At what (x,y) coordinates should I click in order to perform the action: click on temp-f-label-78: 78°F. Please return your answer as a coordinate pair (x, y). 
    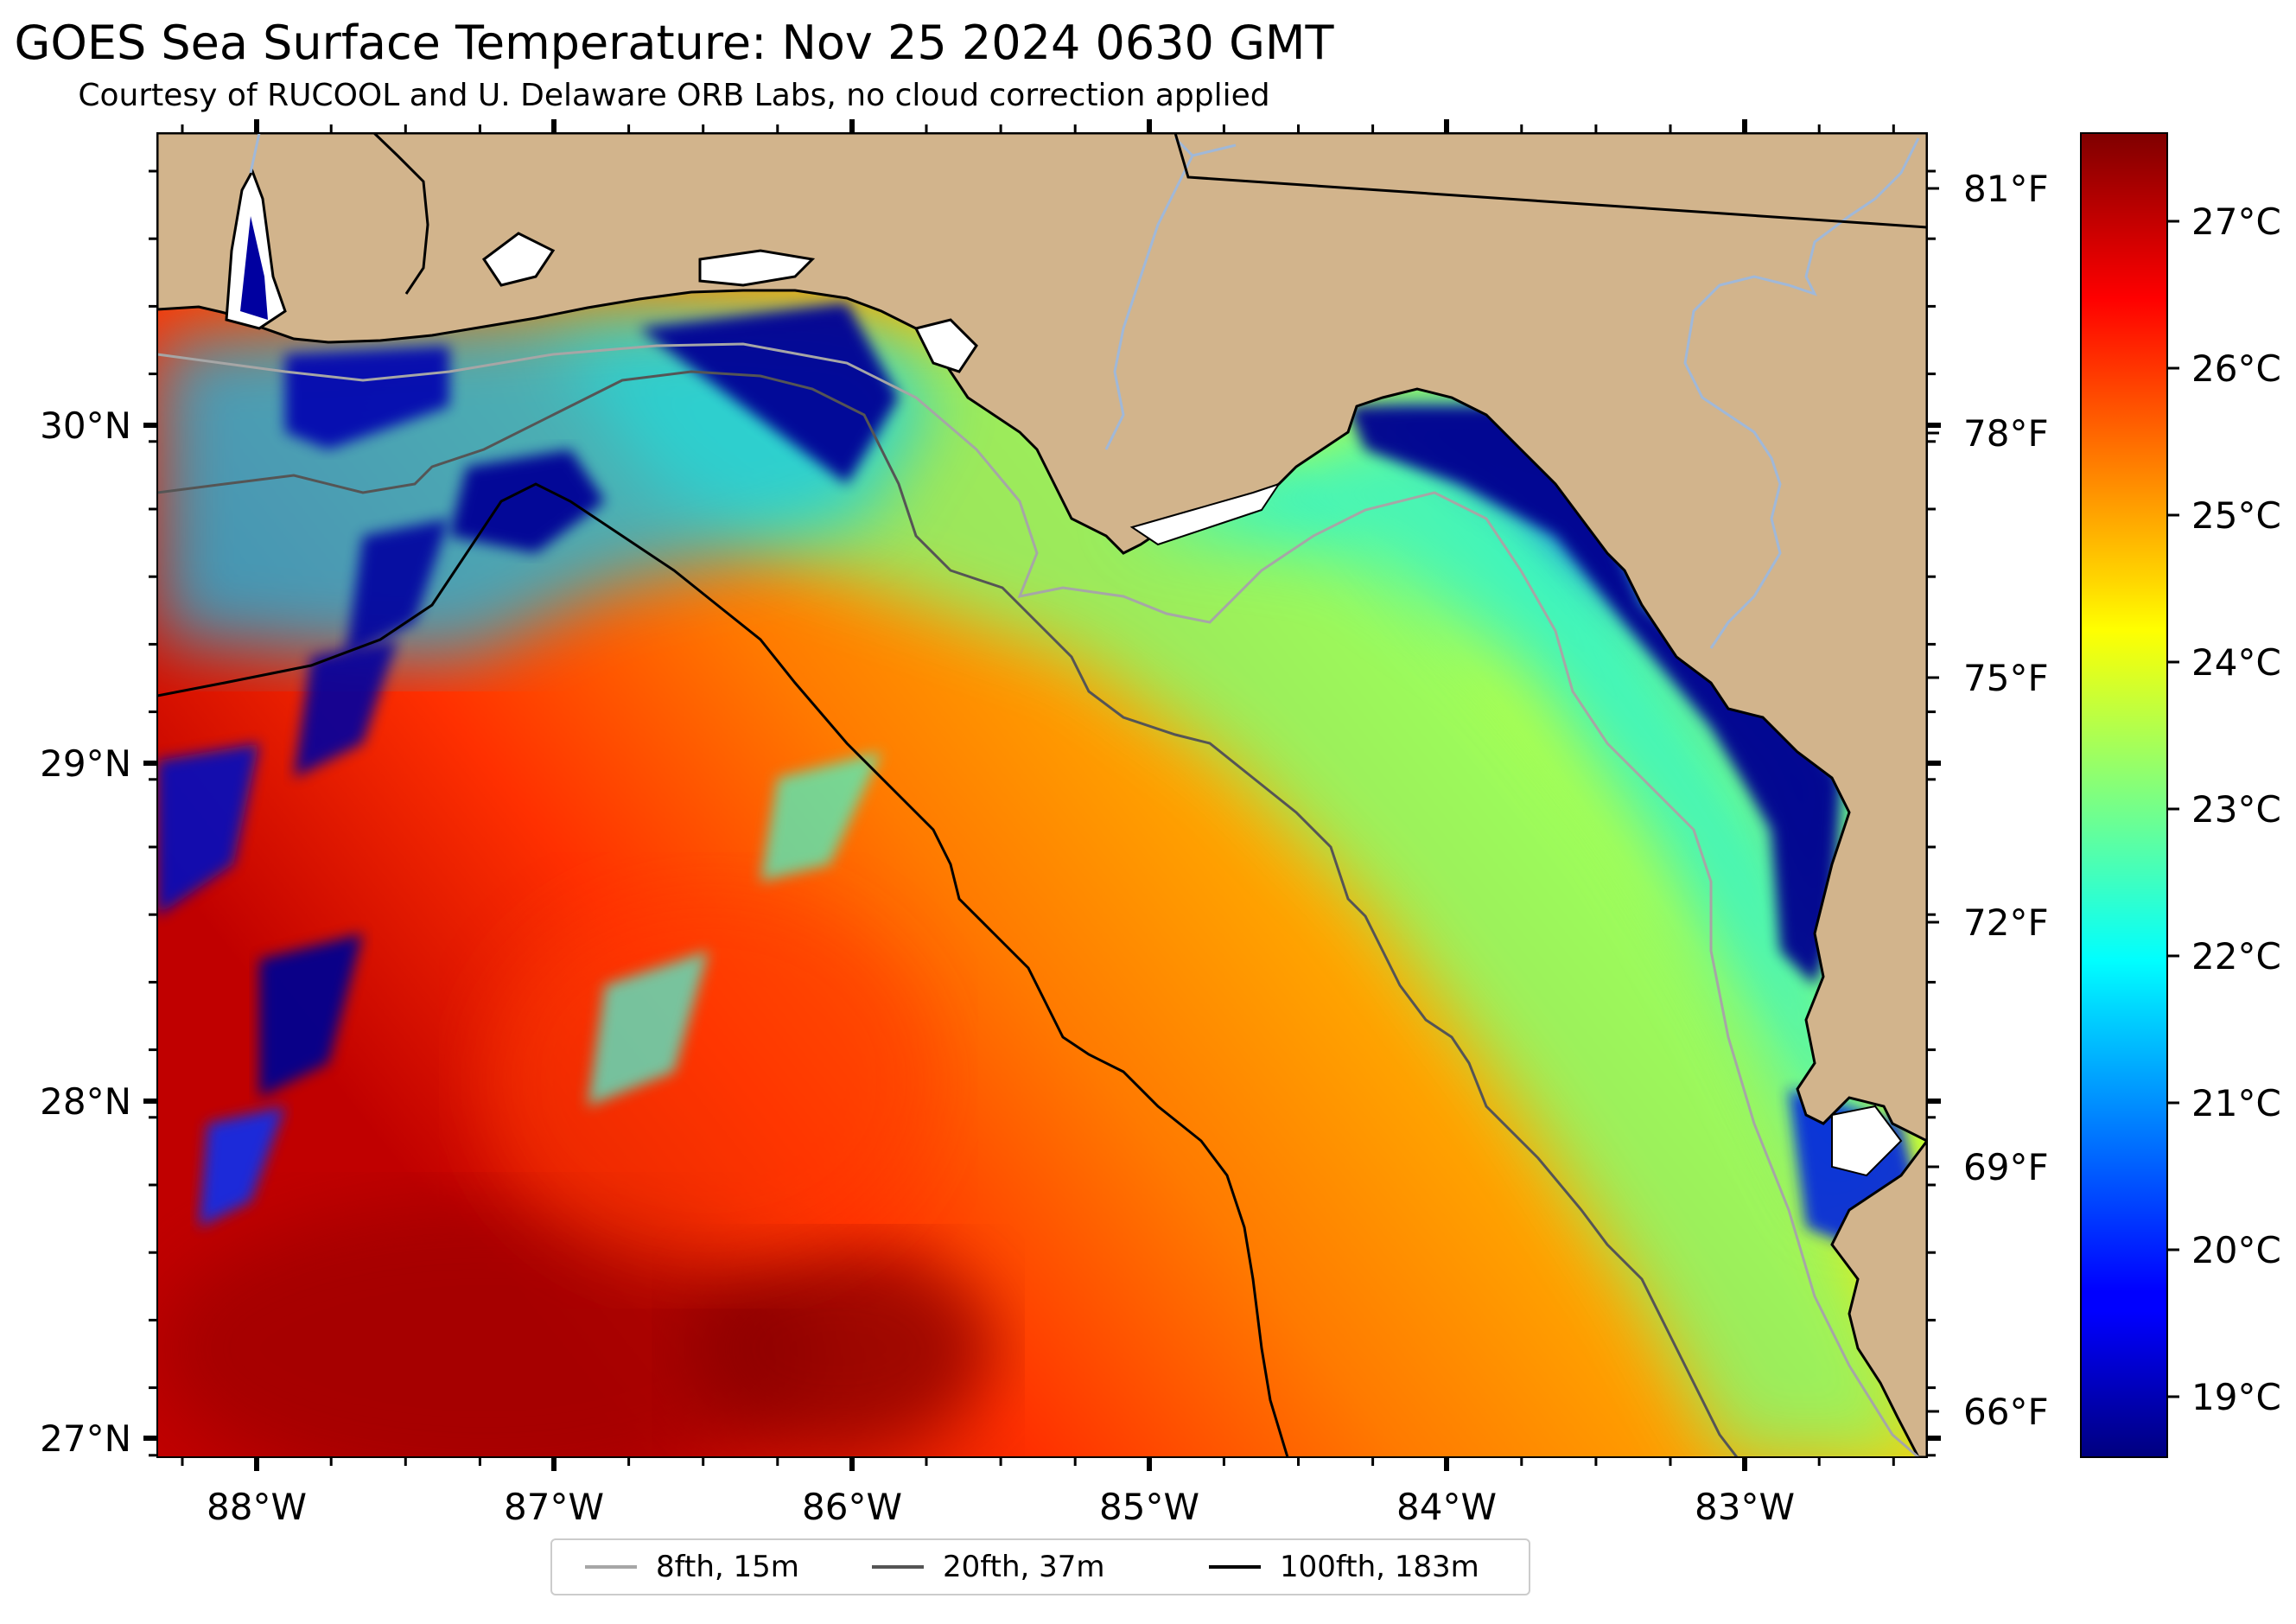
    Looking at the image, I should click on (2006, 433).